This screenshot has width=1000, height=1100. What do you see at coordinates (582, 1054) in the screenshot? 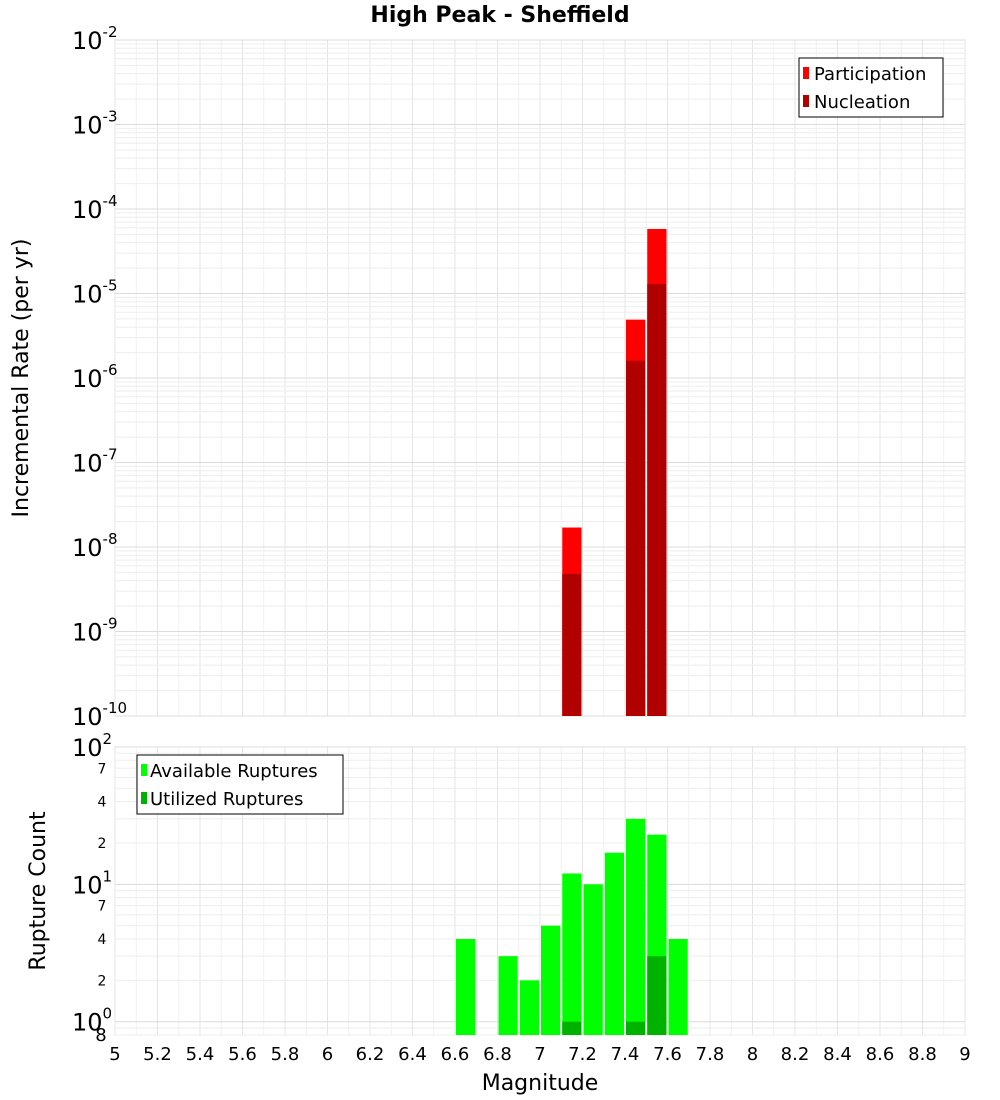
I see `x-tick-label: 7.2` at bounding box center [582, 1054].